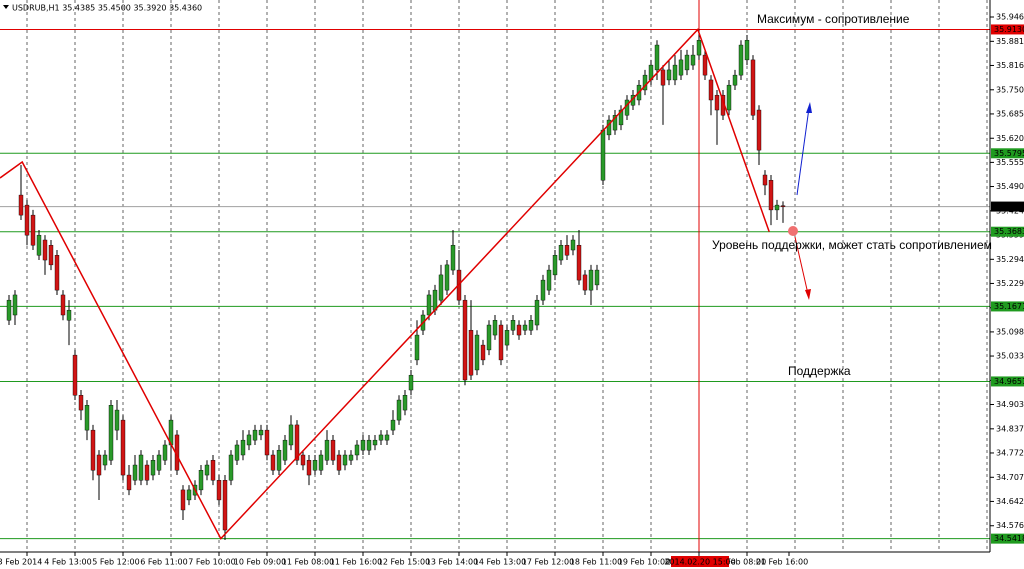  What do you see at coordinates (1009, 231) in the screenshot?
I see `level-label: 35.3683` at bounding box center [1009, 231].